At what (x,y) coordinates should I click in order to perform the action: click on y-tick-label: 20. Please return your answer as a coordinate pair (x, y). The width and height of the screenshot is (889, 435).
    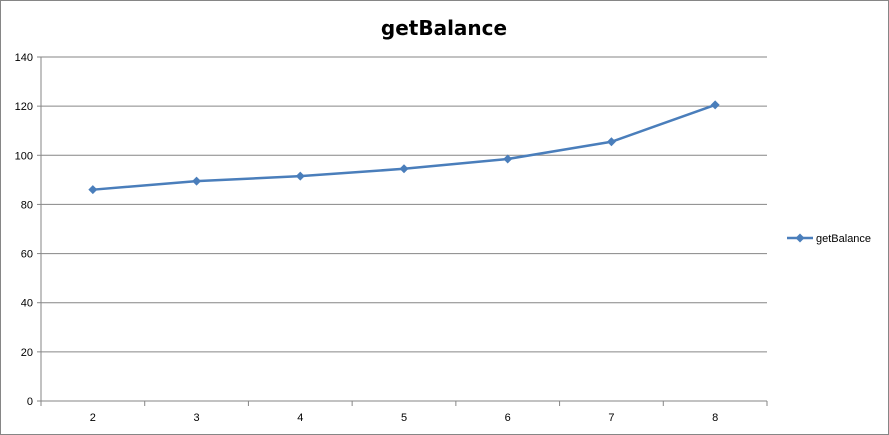
    Looking at the image, I should click on (27, 353).